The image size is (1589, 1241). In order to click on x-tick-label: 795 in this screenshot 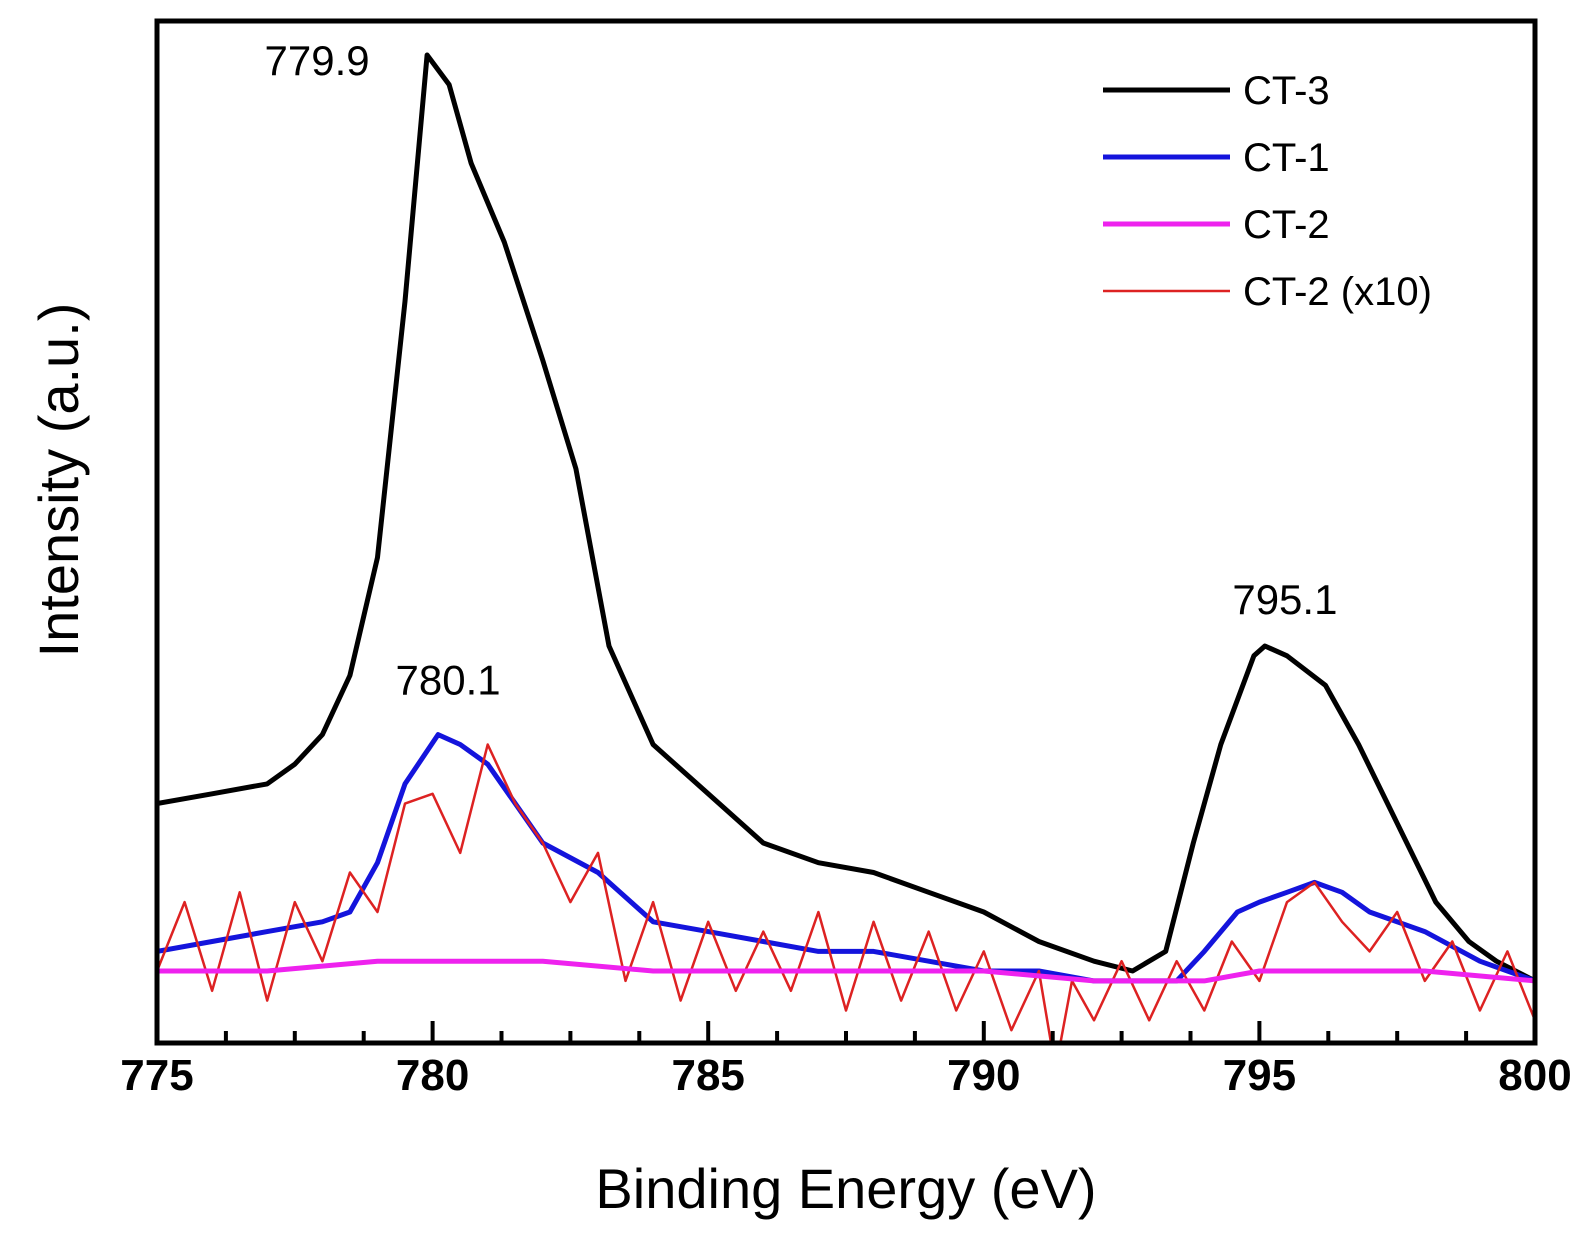, I will do `click(1259, 1075)`.